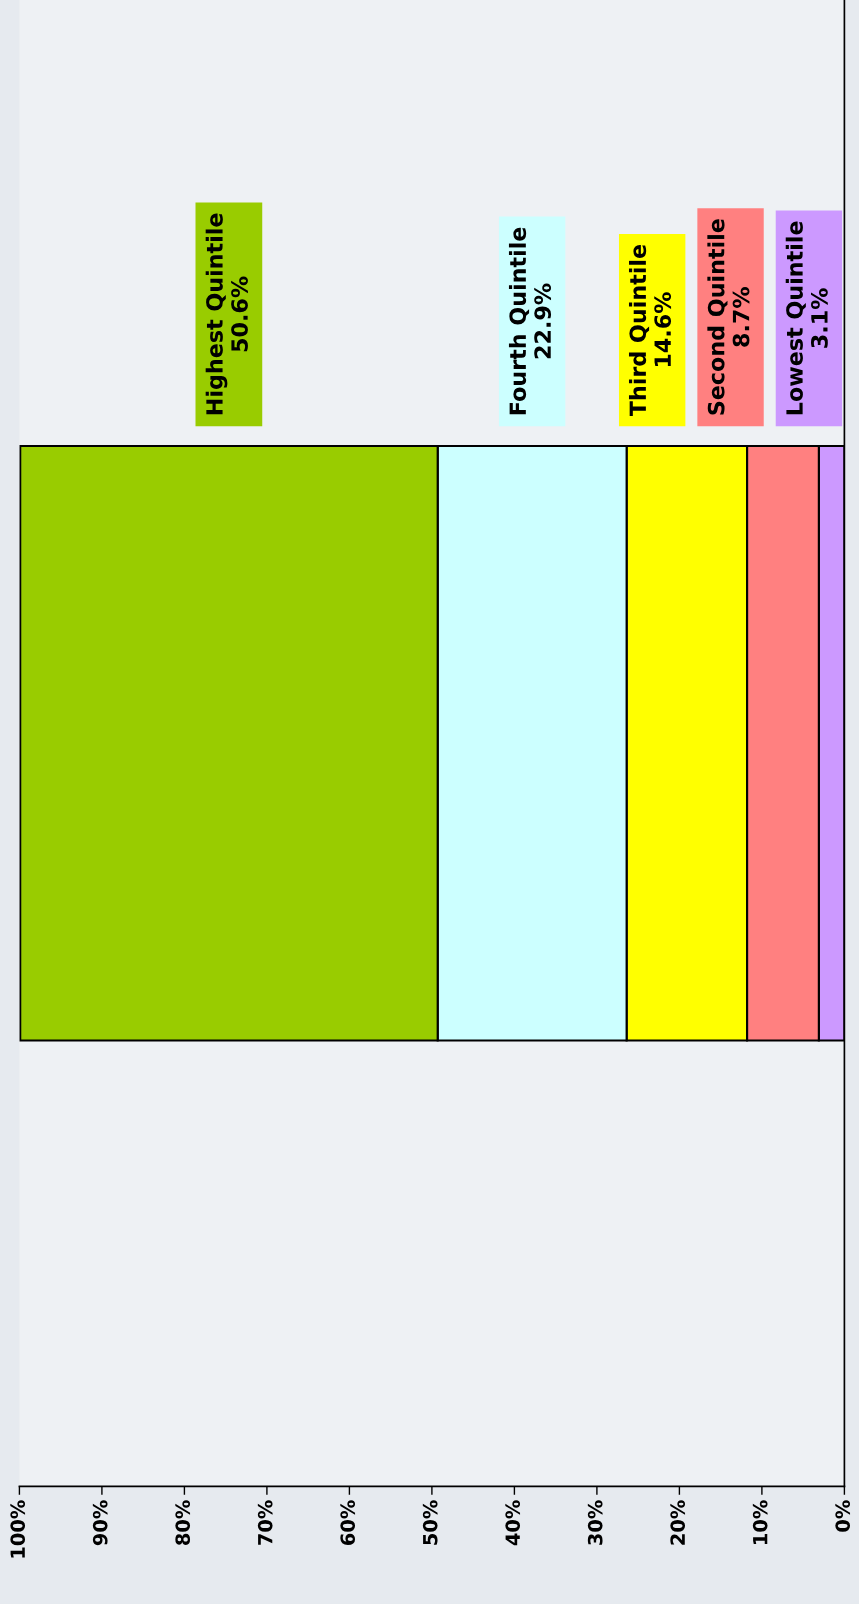 This screenshot has height=1604, width=859. I want to click on x-tick-label: 90%, so click(100, 1523).